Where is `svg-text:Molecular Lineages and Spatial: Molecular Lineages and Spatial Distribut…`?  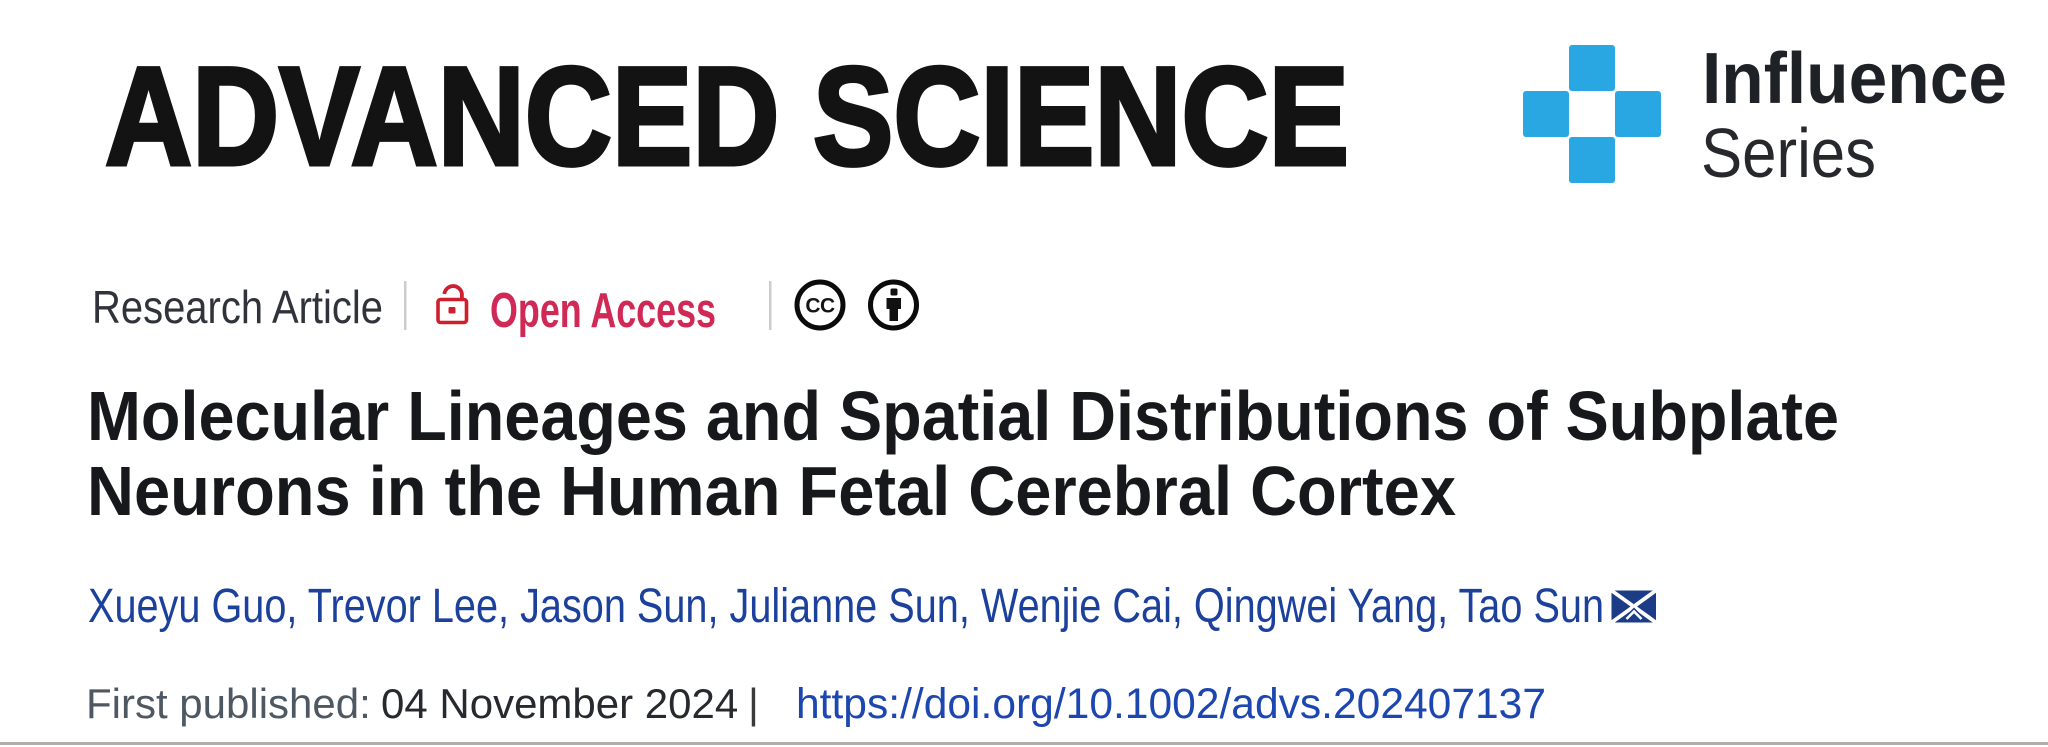 svg-text:Molecular Lineages and Spatial: Molecular Lineages and Spatial Distribut… is located at coordinates (963, 416).